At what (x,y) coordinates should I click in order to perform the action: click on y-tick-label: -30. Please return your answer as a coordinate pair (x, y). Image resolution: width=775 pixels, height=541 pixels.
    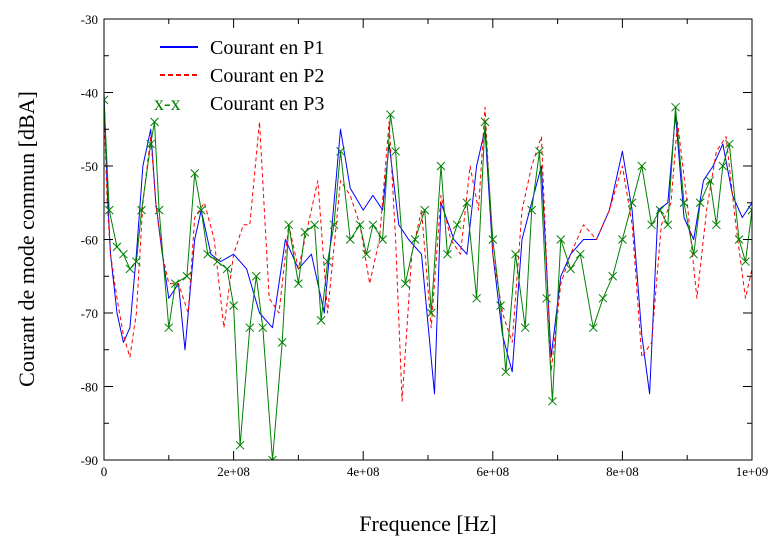
    Looking at the image, I should click on (89, 19).